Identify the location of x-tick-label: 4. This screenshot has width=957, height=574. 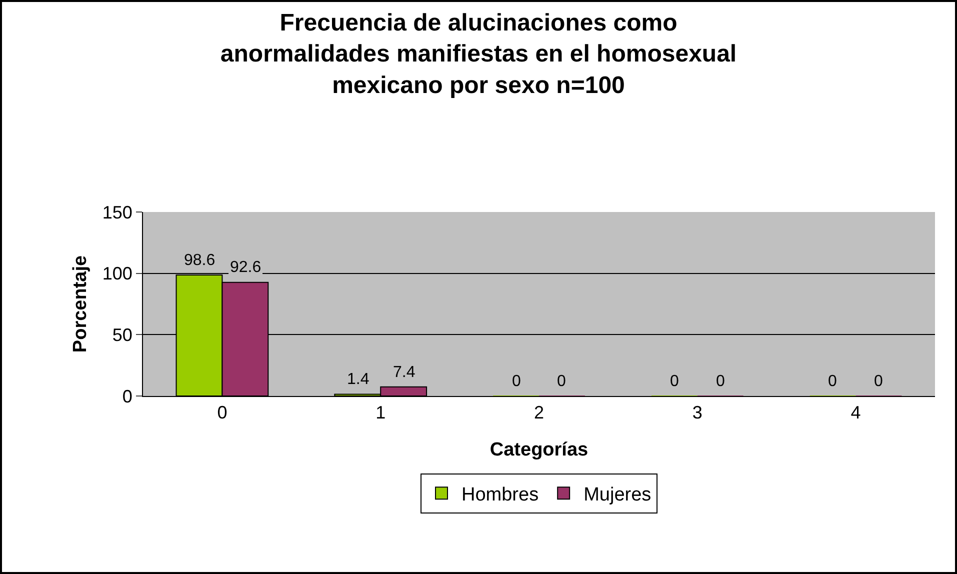
(855, 412).